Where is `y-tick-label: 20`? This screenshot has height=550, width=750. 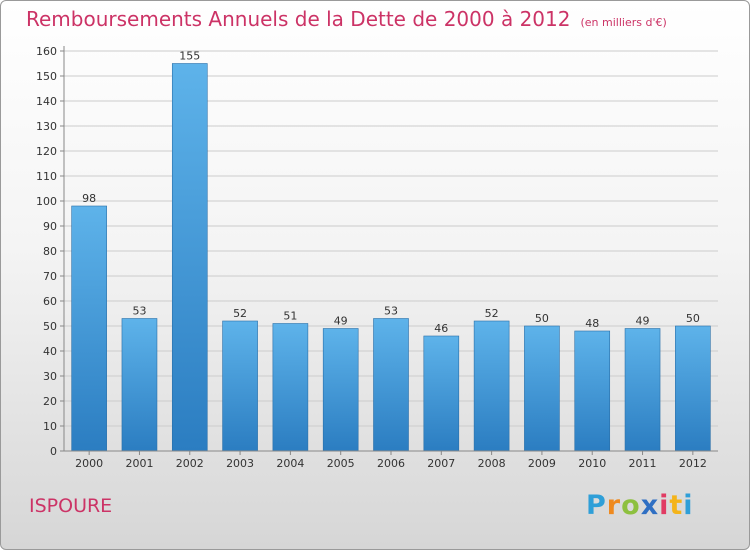
y-tick-label: 20 is located at coordinates (50, 401).